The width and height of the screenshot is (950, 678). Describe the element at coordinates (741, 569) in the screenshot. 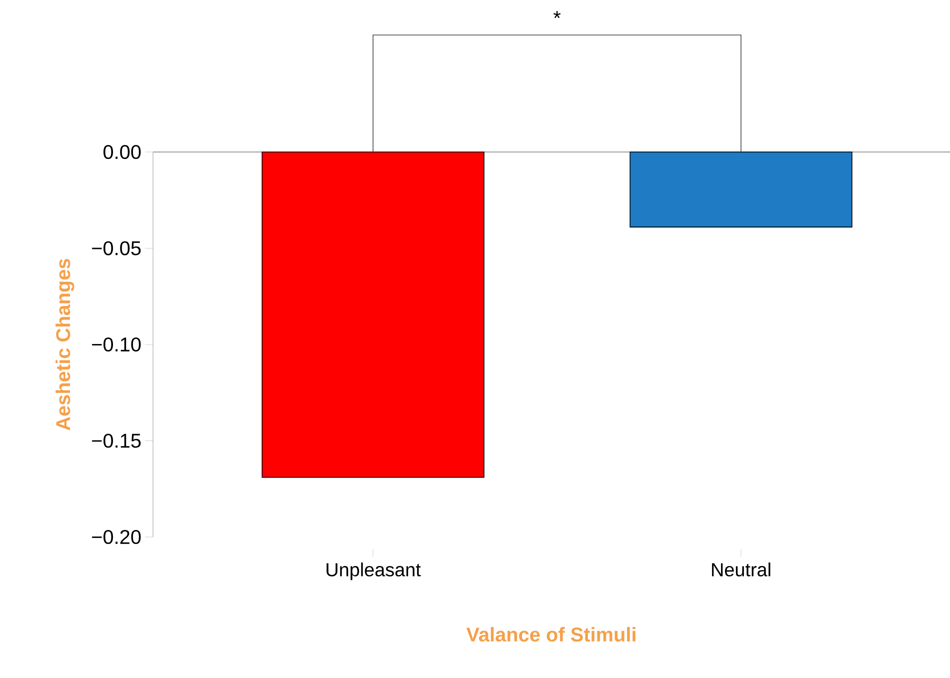

I see `x-tick-label: Neutral` at that location.